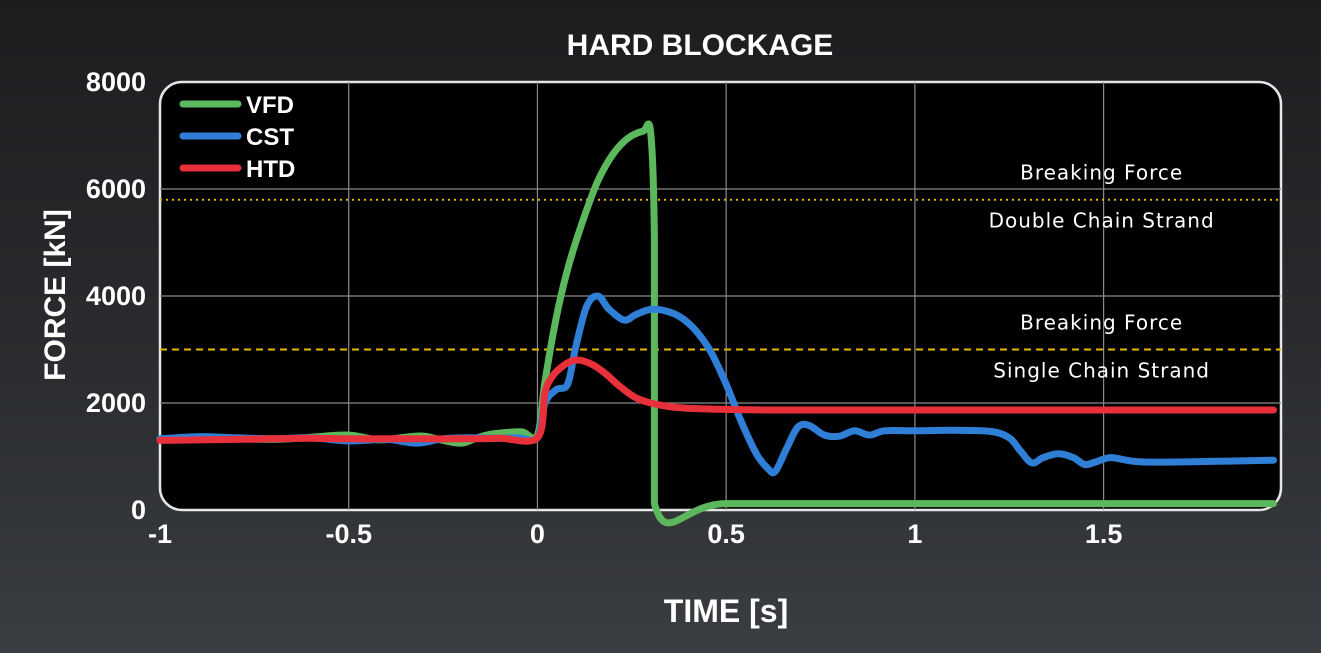 Image resolution: width=1321 pixels, height=653 pixels. Describe the element at coordinates (116, 189) in the screenshot. I see `y-tick-label-3: 6000` at that location.